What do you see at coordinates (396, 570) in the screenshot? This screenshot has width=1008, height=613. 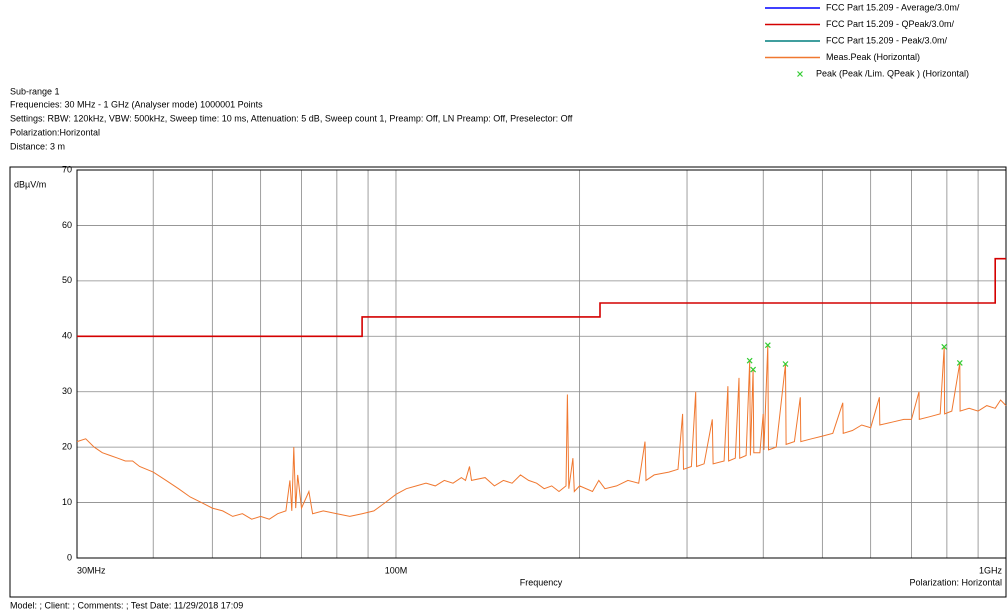 I see `x-tick-label: 100M` at bounding box center [396, 570].